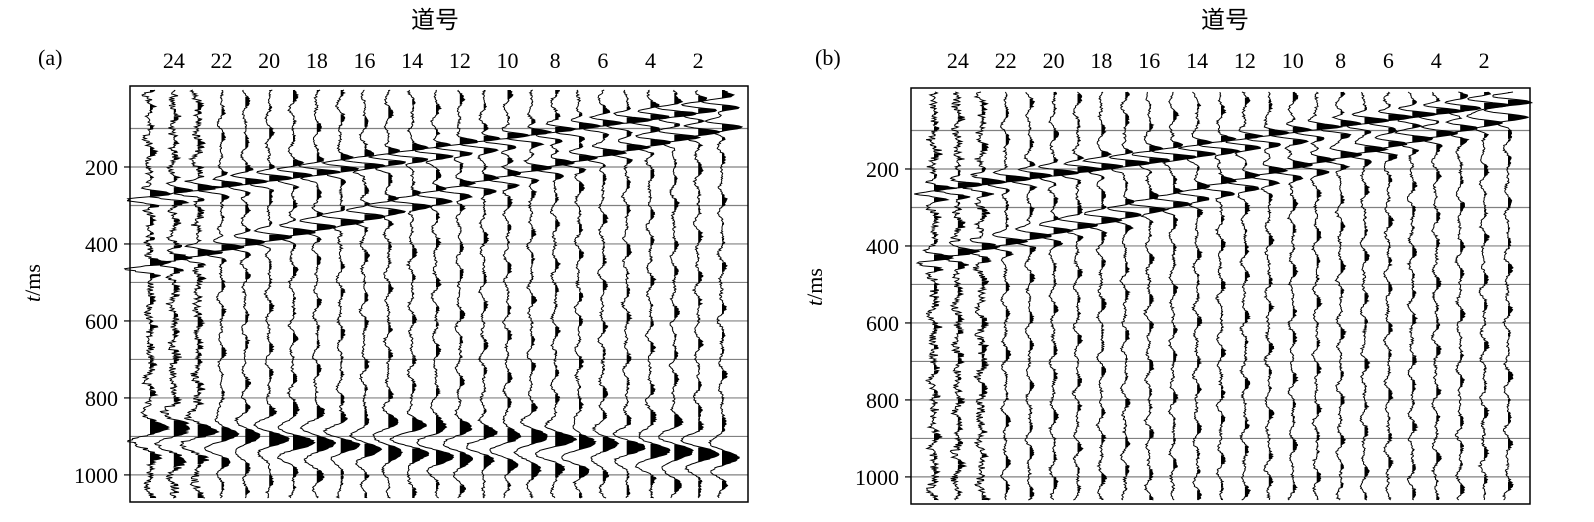  What do you see at coordinates (814, 284) in the screenshot?
I see `panel-b-ylabel-unit: /ms` at bounding box center [814, 284].